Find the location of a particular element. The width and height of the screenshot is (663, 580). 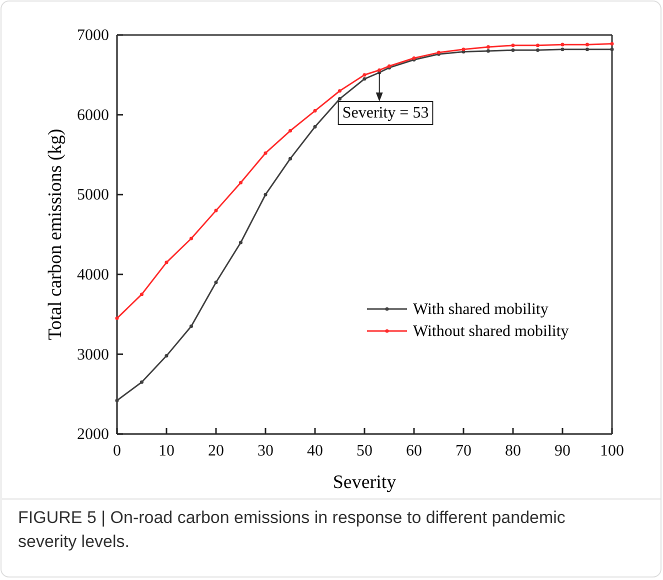

y-tick-label: 3000 is located at coordinates (93, 355).